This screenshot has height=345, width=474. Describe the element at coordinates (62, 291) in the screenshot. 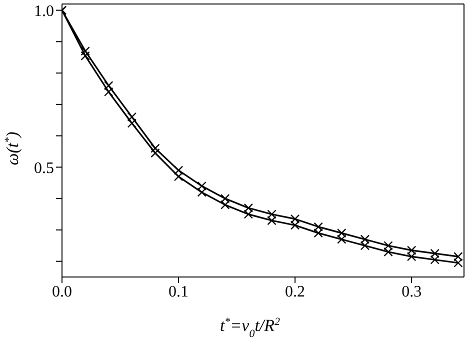

I see `x-tick-label: 0.0` at that location.